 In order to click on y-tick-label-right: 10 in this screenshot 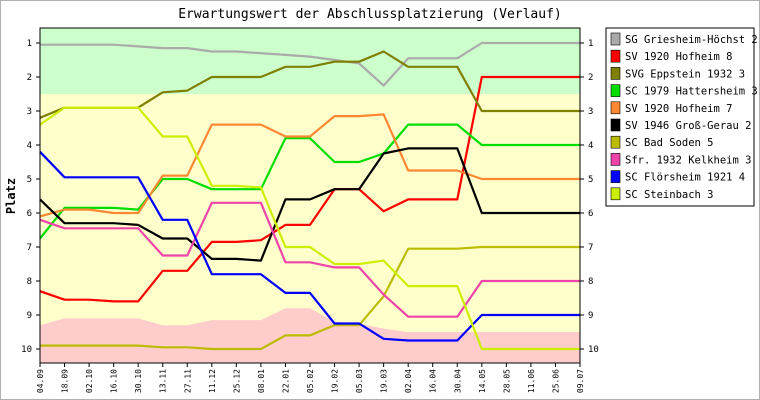, I will do `click(593, 350)`.